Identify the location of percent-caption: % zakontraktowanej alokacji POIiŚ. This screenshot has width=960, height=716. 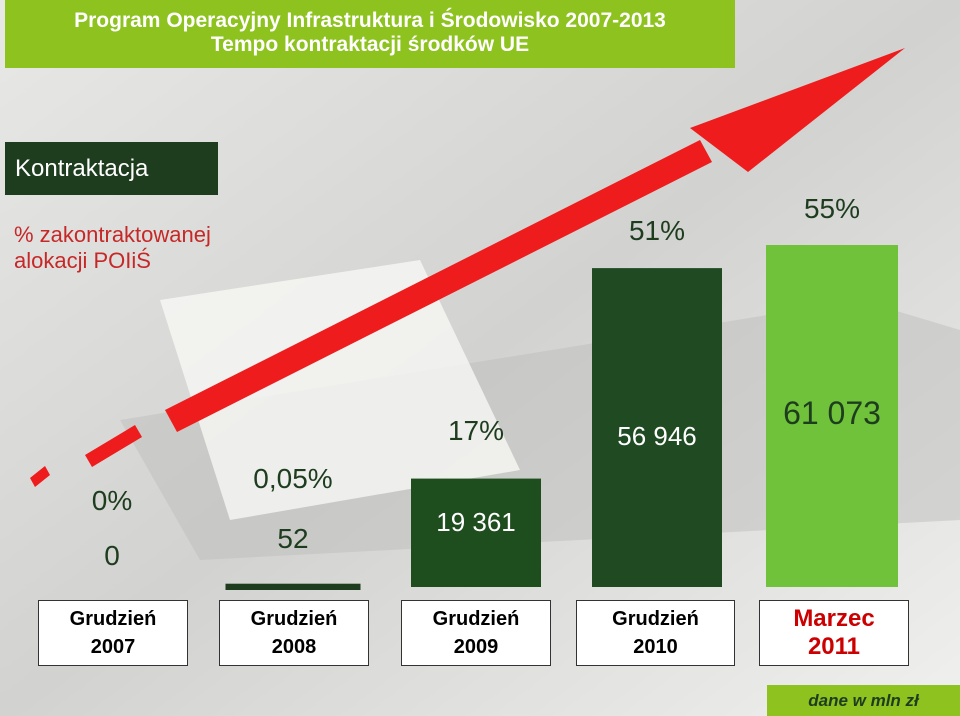
(112, 247).